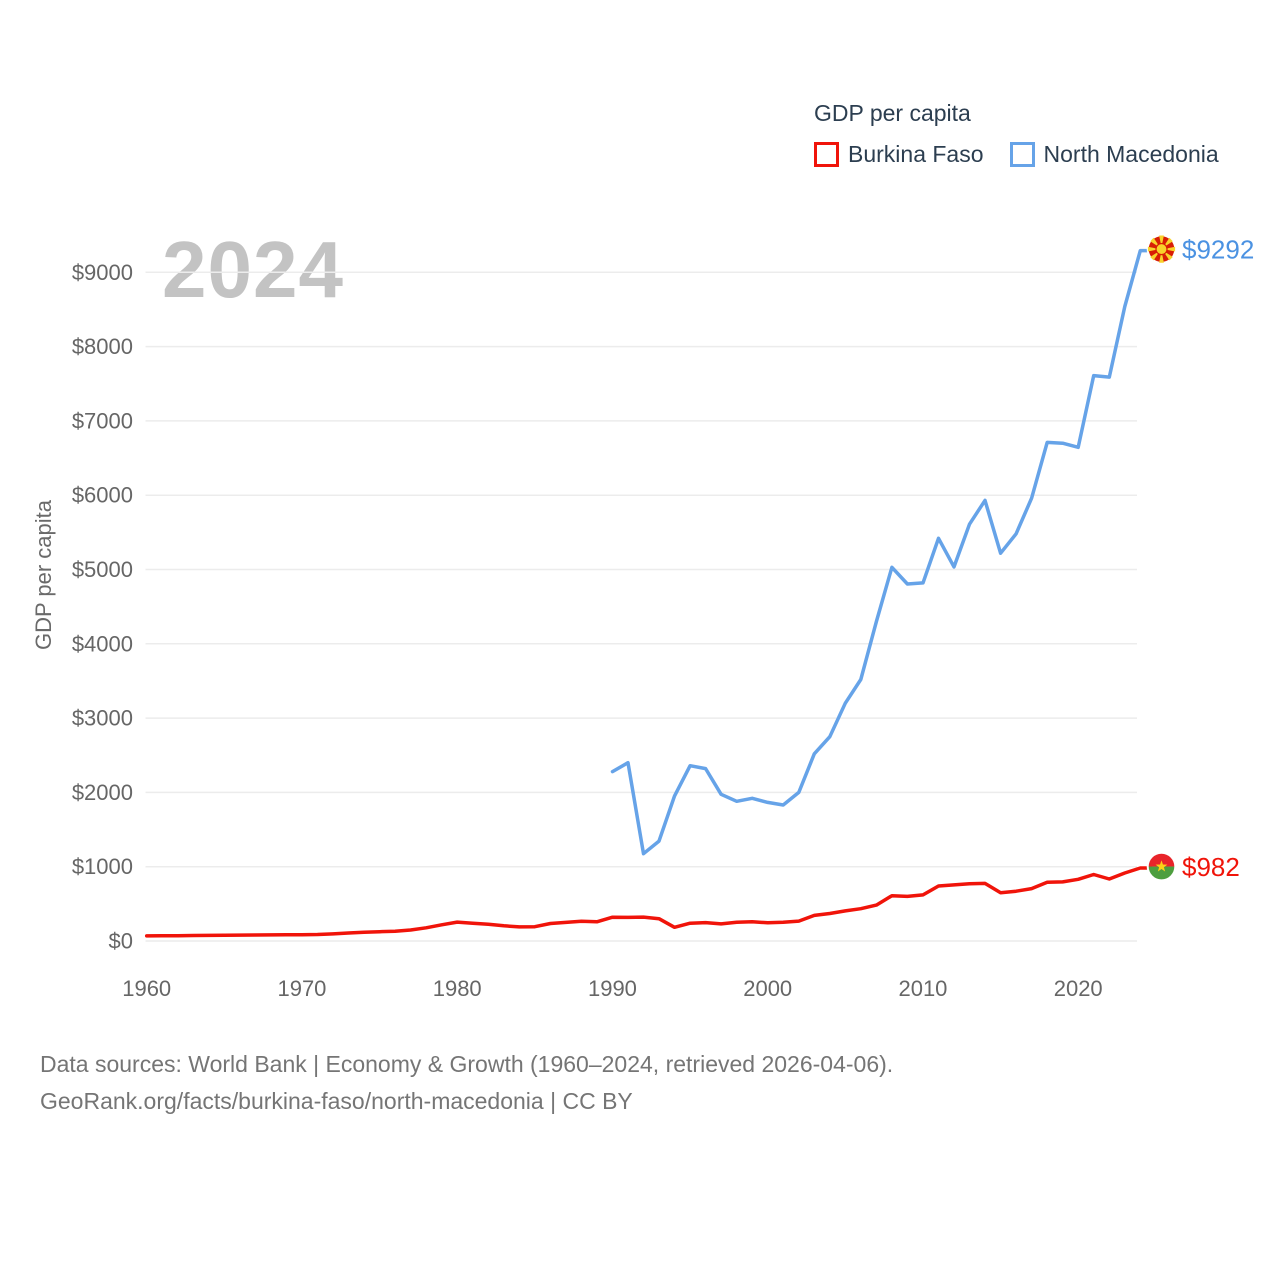  I want to click on legend-title: GDP per capita, so click(892, 113).